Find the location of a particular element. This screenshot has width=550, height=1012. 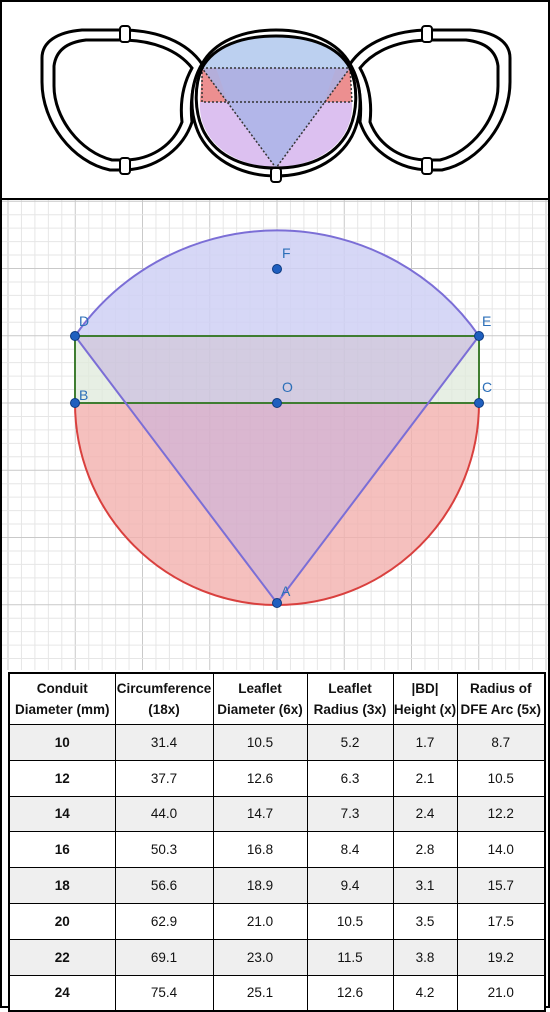

center-blue-cap is located at coordinates (276, 52).